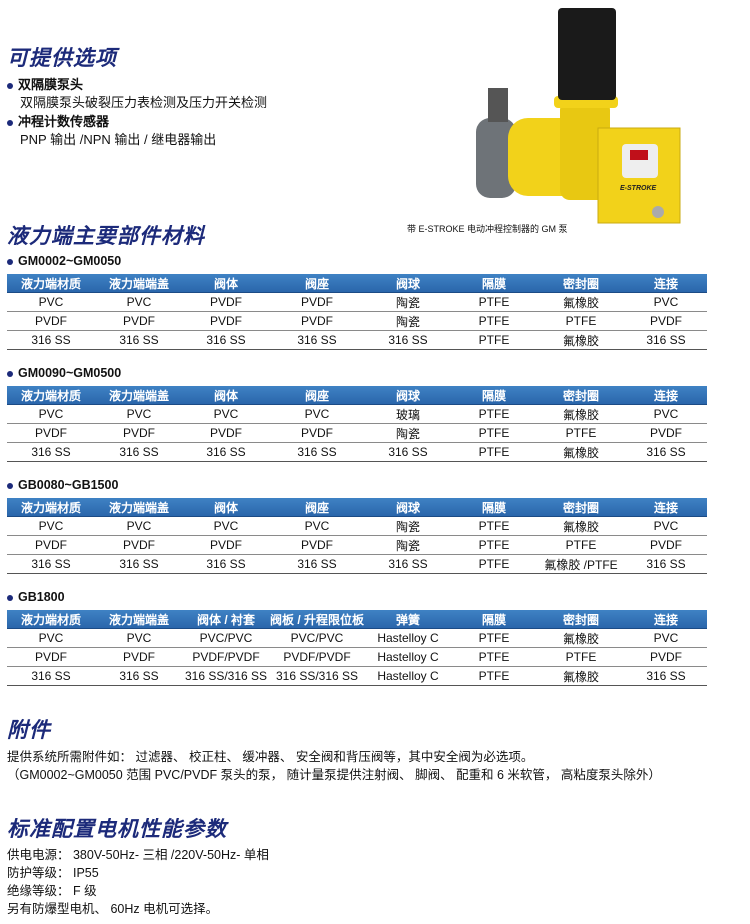 The image size is (750, 924). I want to click on model-name: GB1800, so click(41, 597).